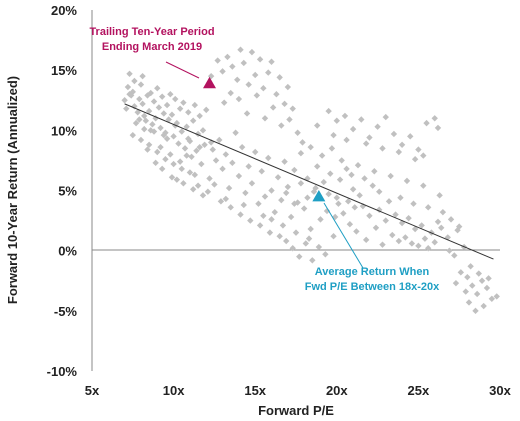 This screenshot has height=421, width=520. I want to click on y-axis-title: Forward 10-Year Return (Annualized), so click(12, 190).